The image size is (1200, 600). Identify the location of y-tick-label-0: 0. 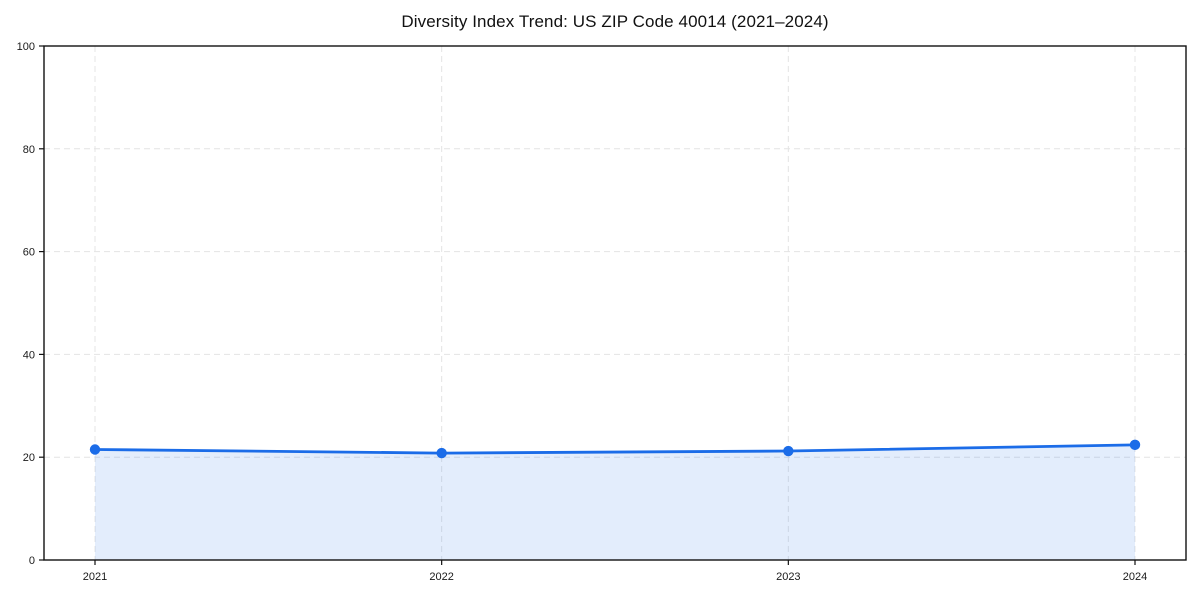
(32, 561).